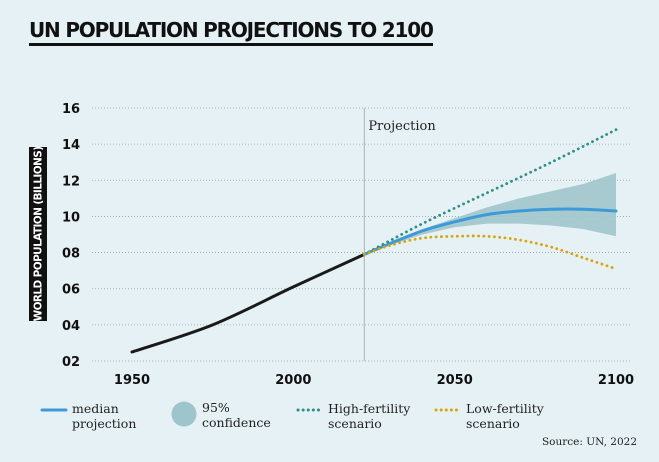  I want to click on chart-title: UN POPULATION PROJECTIONS TO 2100, so click(231, 32).